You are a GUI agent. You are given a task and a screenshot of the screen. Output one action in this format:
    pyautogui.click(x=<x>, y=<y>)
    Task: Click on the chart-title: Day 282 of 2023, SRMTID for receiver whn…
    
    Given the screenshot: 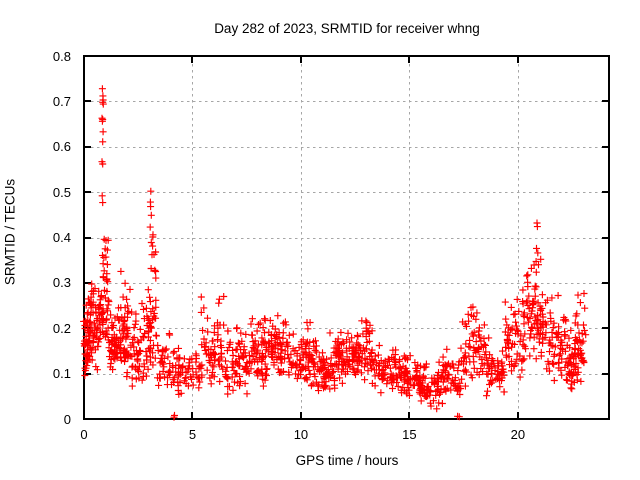 What is the action you would take?
    pyautogui.click(x=347, y=28)
    